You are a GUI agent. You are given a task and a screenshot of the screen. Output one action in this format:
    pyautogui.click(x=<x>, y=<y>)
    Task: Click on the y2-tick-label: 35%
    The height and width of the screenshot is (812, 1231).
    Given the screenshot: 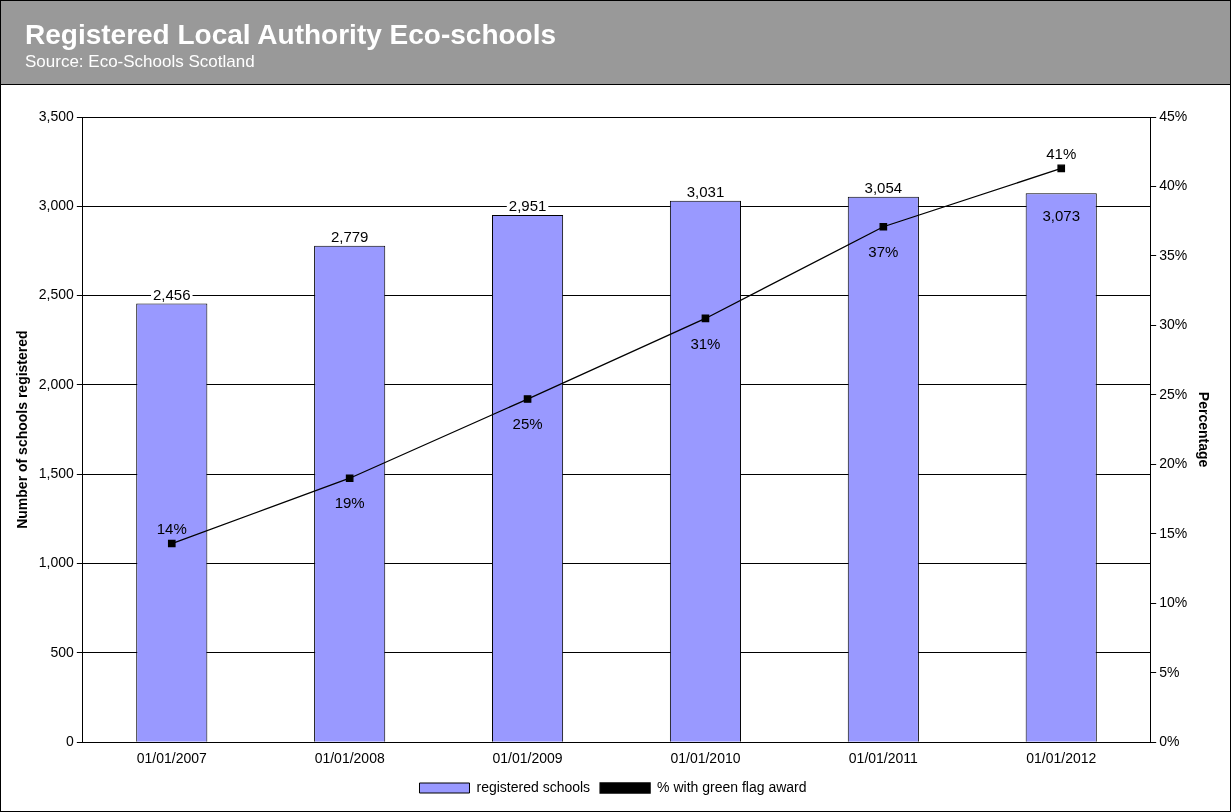 What is the action you would take?
    pyautogui.click(x=1173, y=254)
    